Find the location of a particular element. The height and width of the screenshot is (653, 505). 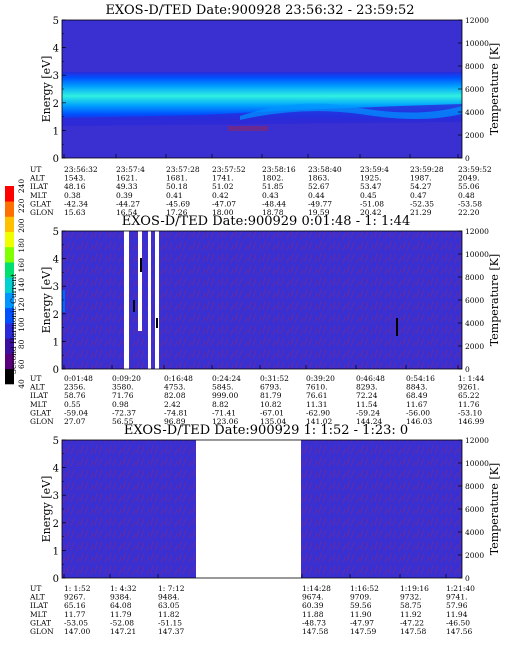

ephemeris-value: 2049. is located at coordinates (468, 178).